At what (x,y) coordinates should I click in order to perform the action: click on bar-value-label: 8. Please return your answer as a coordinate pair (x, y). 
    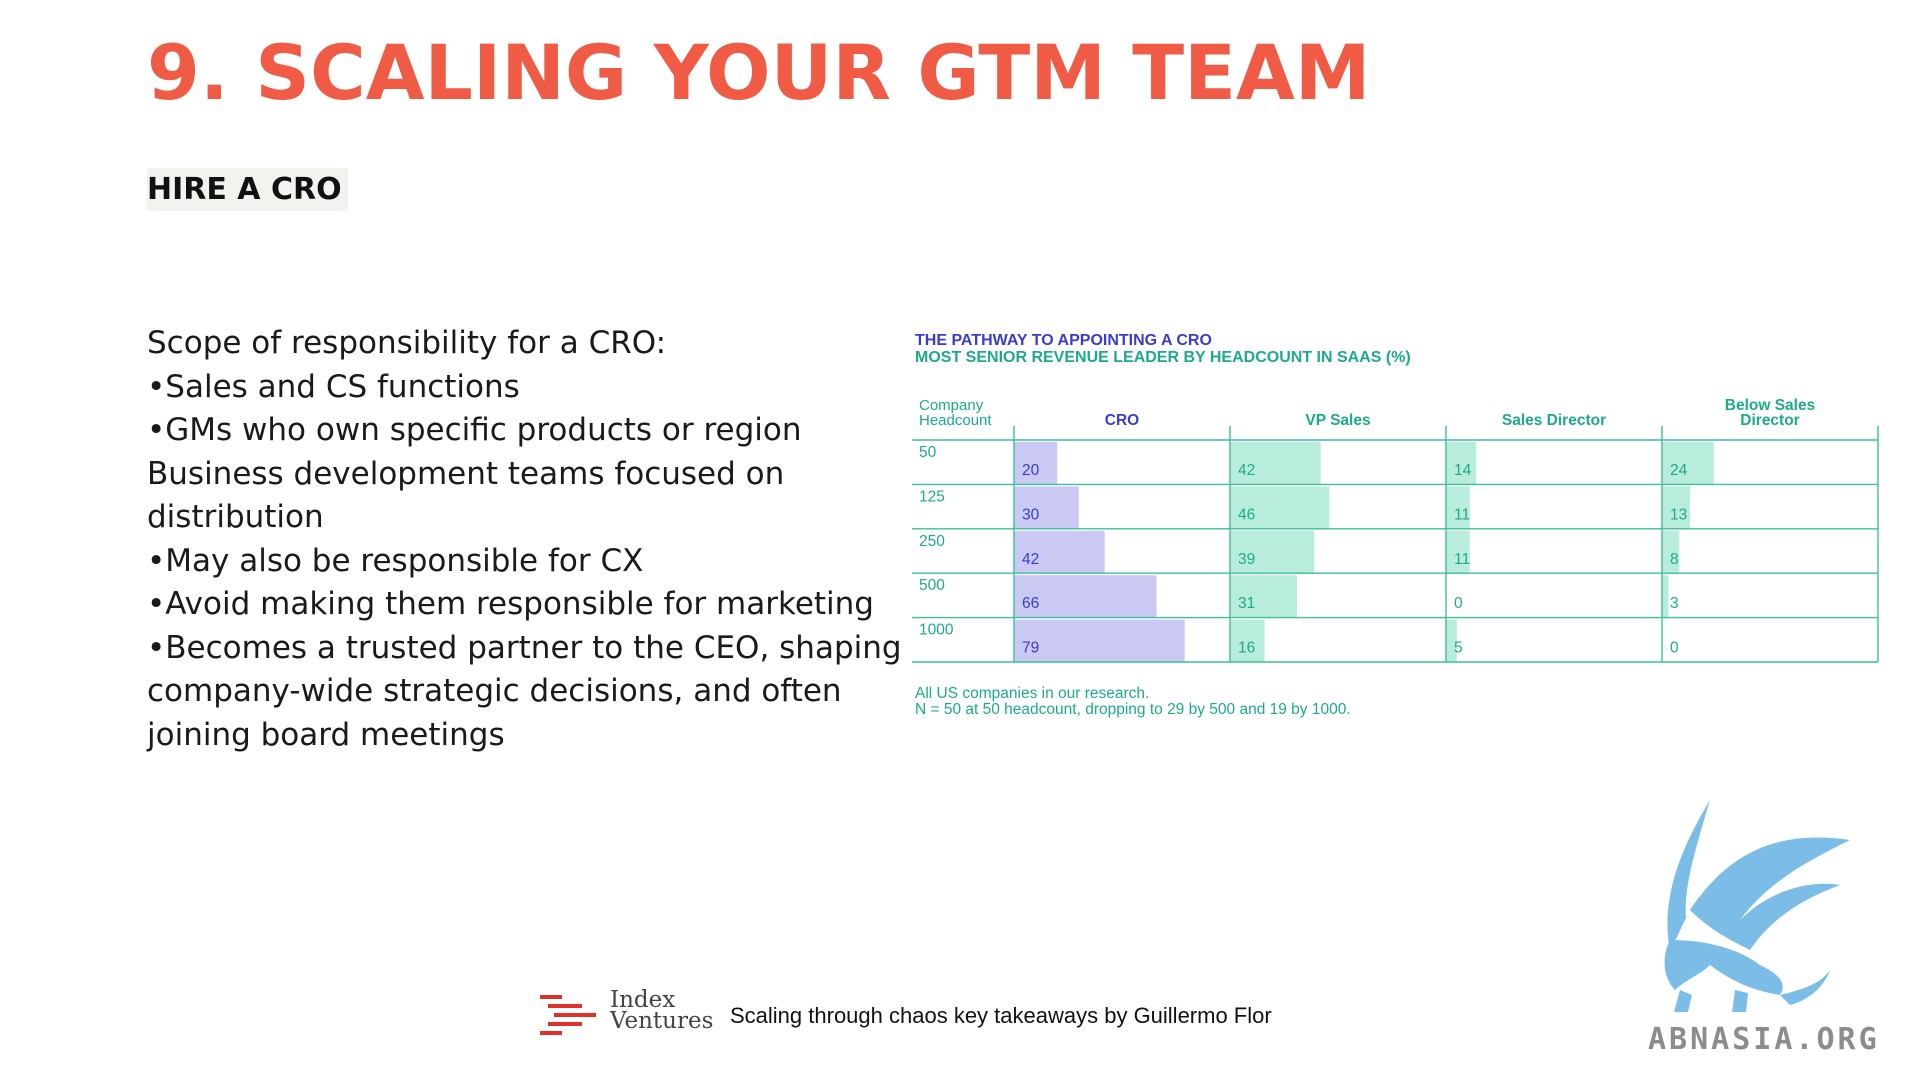
    Looking at the image, I should click on (1674, 559).